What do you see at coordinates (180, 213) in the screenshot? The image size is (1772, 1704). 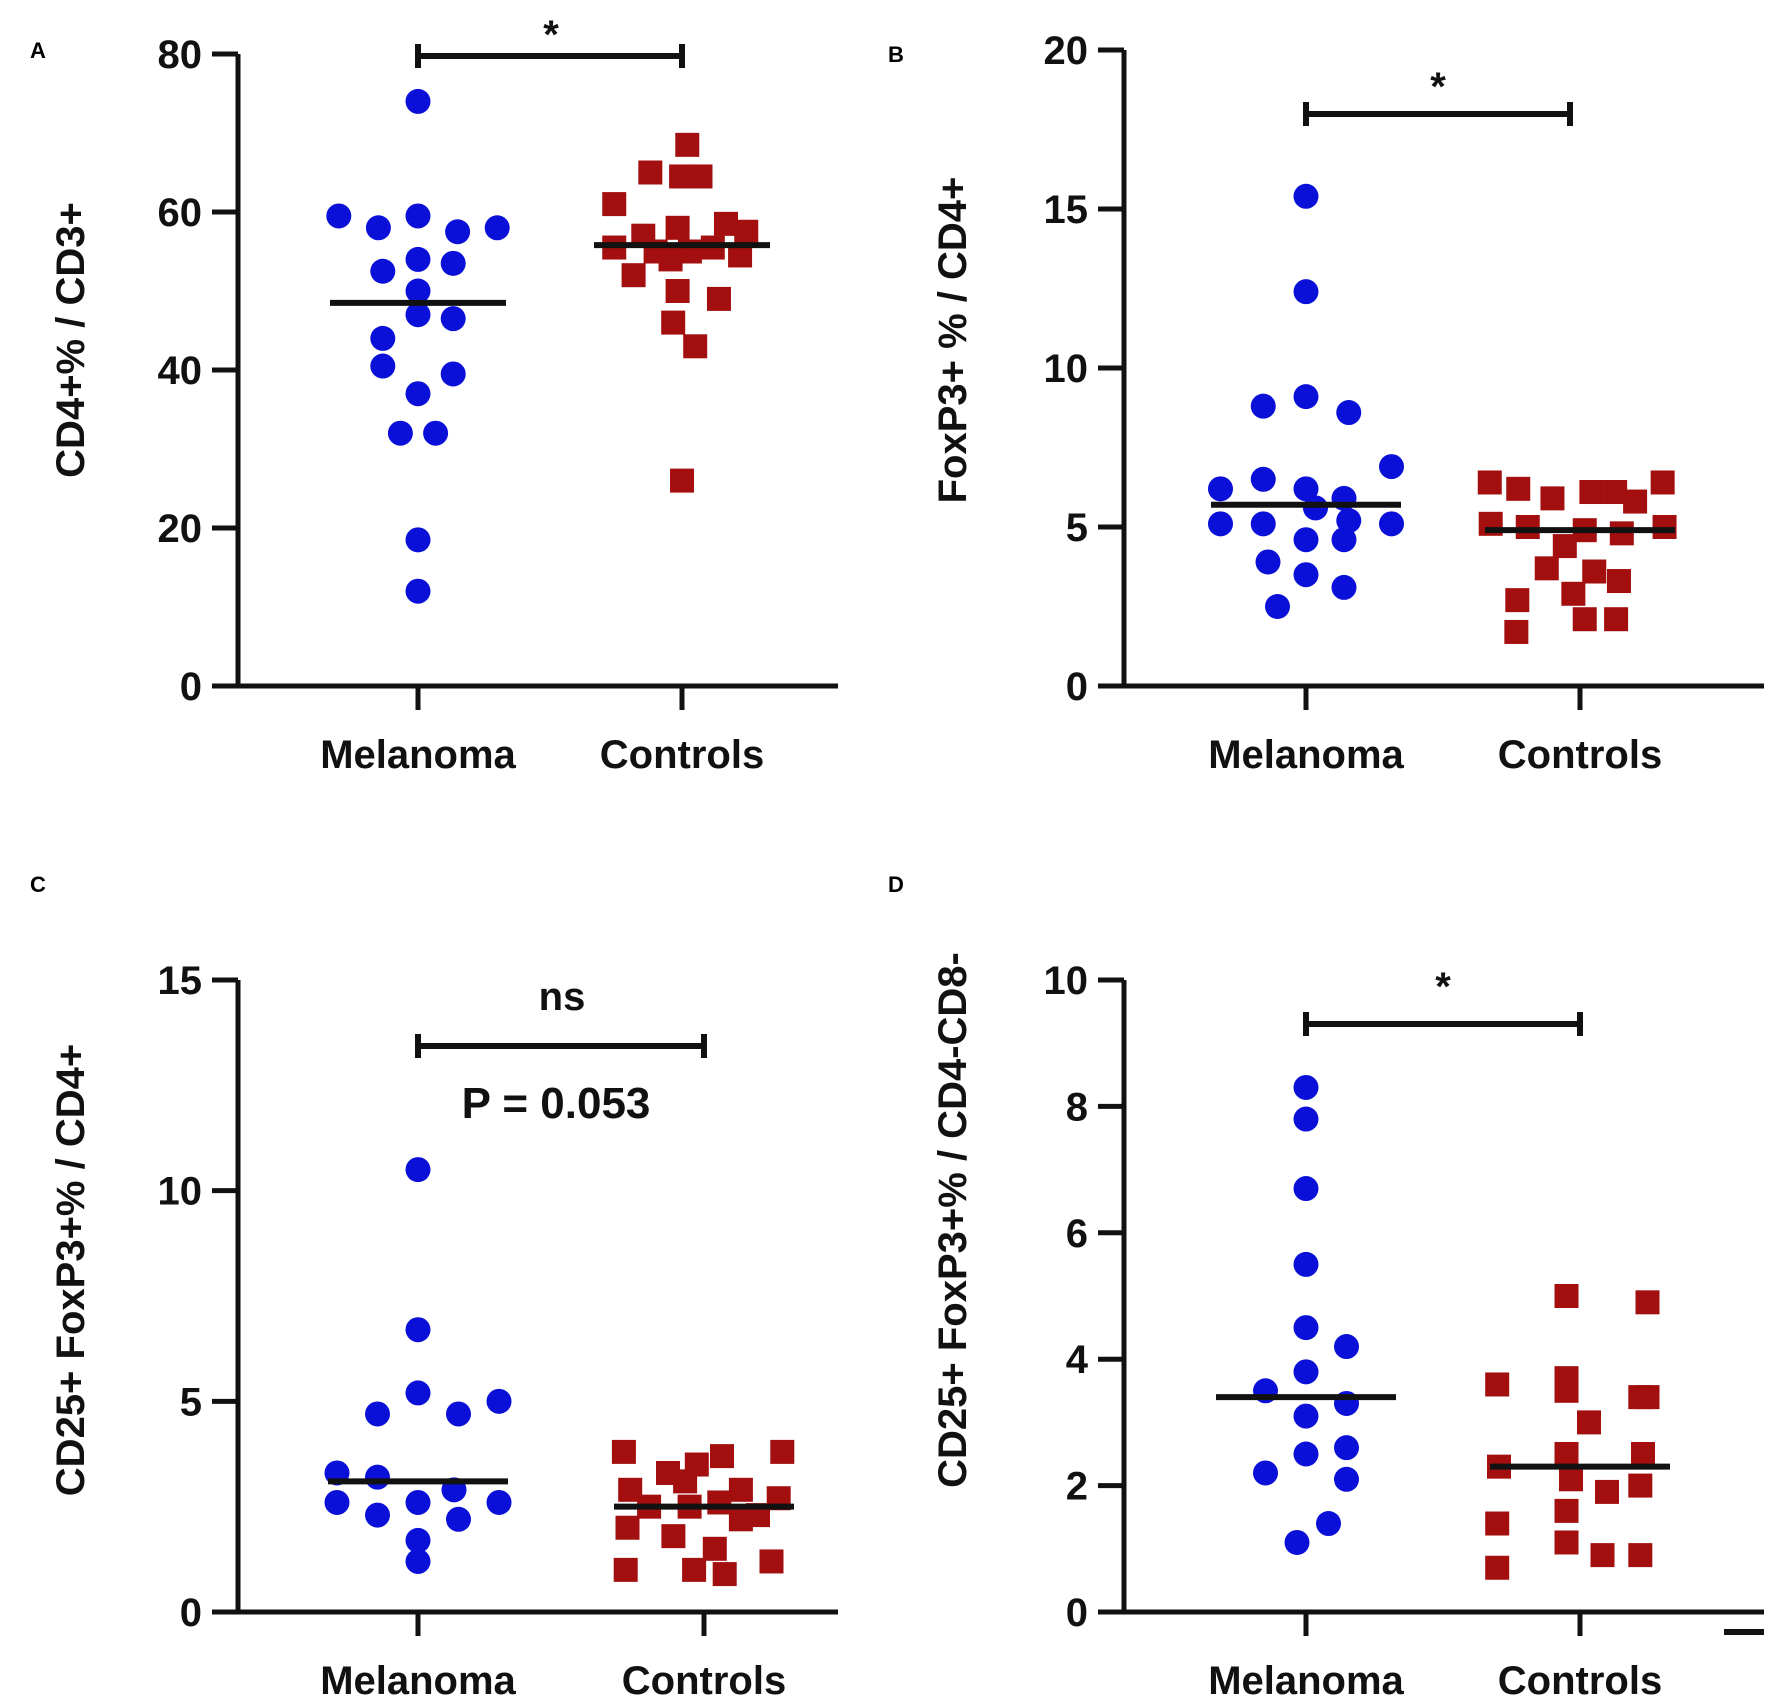 I see `y-tick-label: 60` at bounding box center [180, 213].